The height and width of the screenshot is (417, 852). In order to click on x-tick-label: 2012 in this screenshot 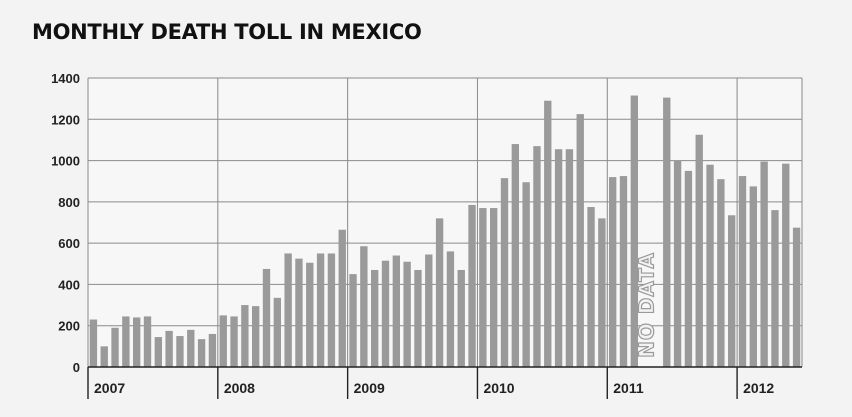, I will do `click(758, 388)`.